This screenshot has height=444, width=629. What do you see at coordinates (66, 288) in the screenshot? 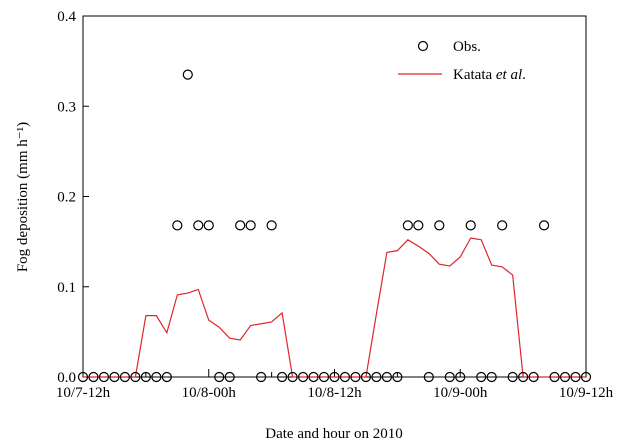
I see `y-tick-label-1: 0.1` at bounding box center [66, 288].